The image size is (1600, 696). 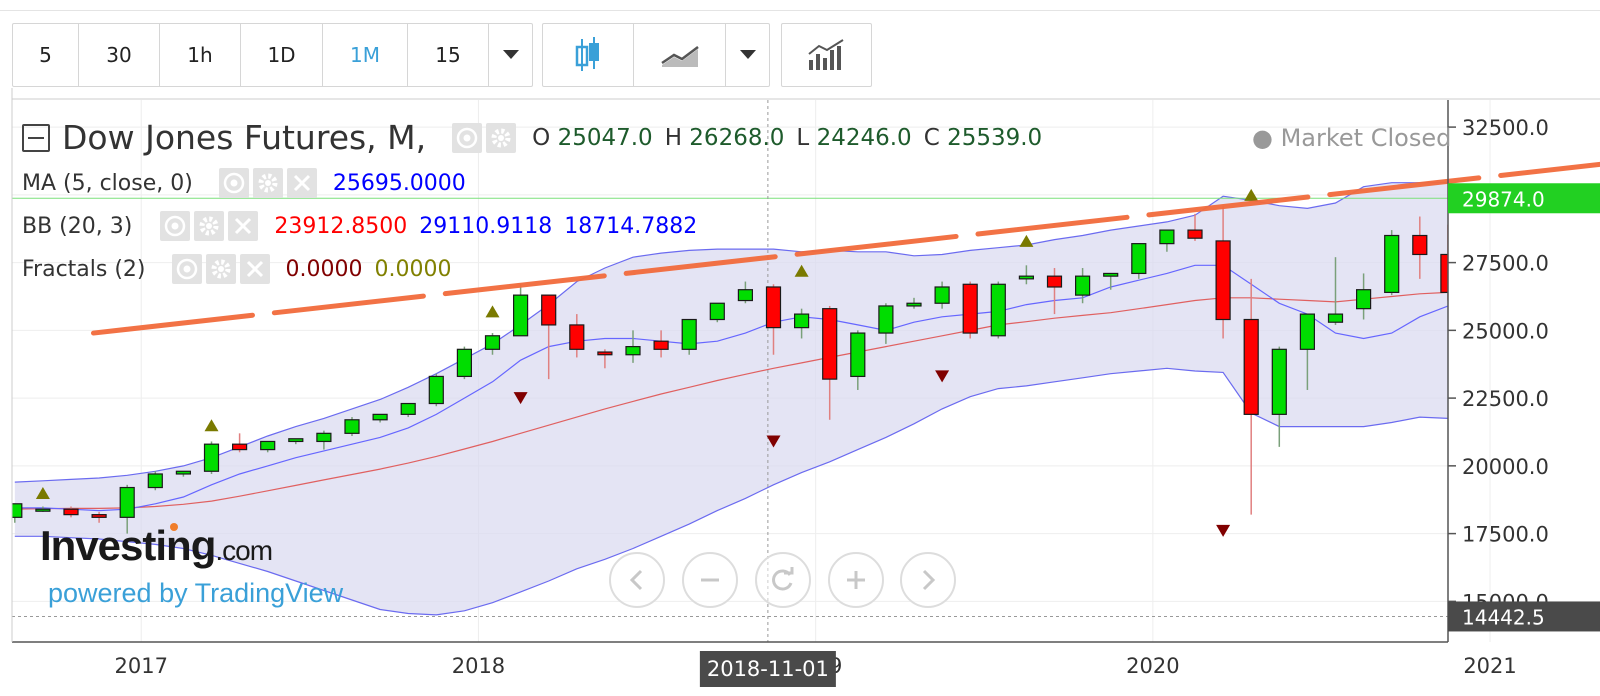 What do you see at coordinates (46, 55) in the screenshot?
I see `timeframe-5-button: 5` at bounding box center [46, 55].